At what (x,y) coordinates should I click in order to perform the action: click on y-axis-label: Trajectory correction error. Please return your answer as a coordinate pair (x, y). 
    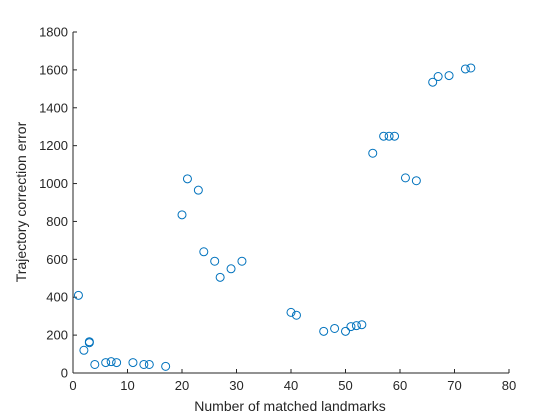
    Looking at the image, I should click on (21, 201).